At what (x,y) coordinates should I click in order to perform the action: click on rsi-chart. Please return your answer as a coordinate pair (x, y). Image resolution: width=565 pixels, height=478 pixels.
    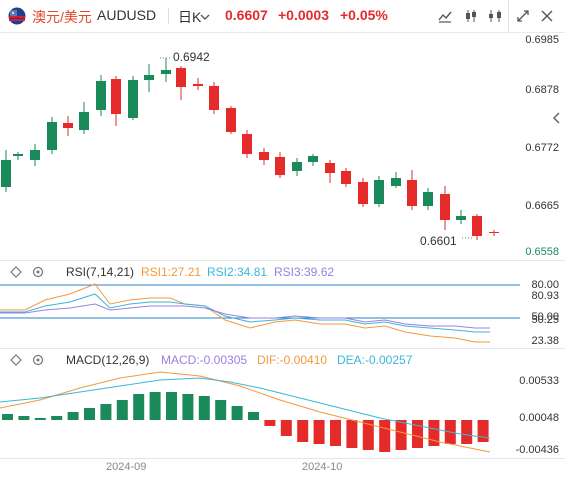
    Looking at the image, I should click on (282, 314).